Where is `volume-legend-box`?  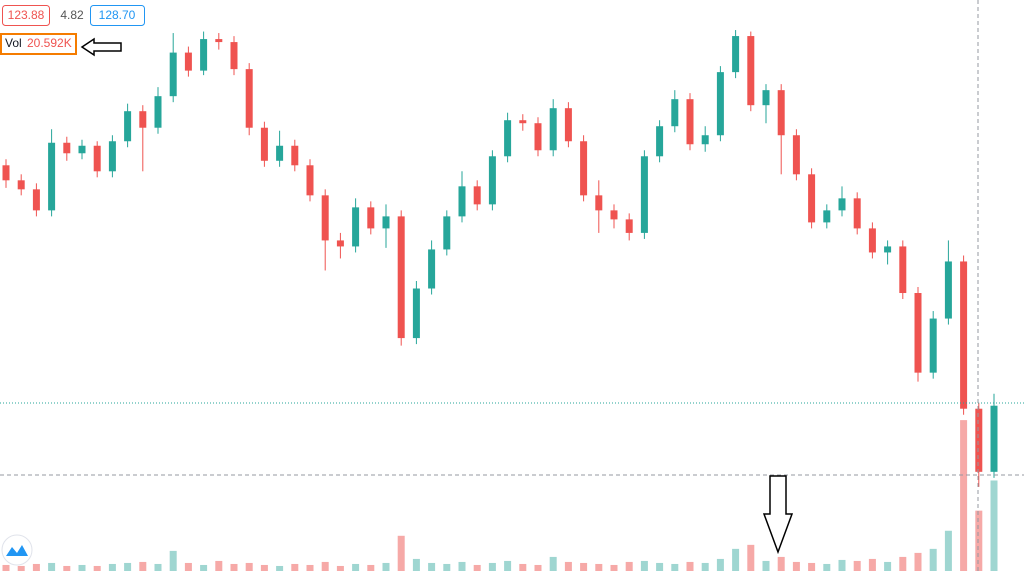
volume-legend-box is located at coordinates (38, 44).